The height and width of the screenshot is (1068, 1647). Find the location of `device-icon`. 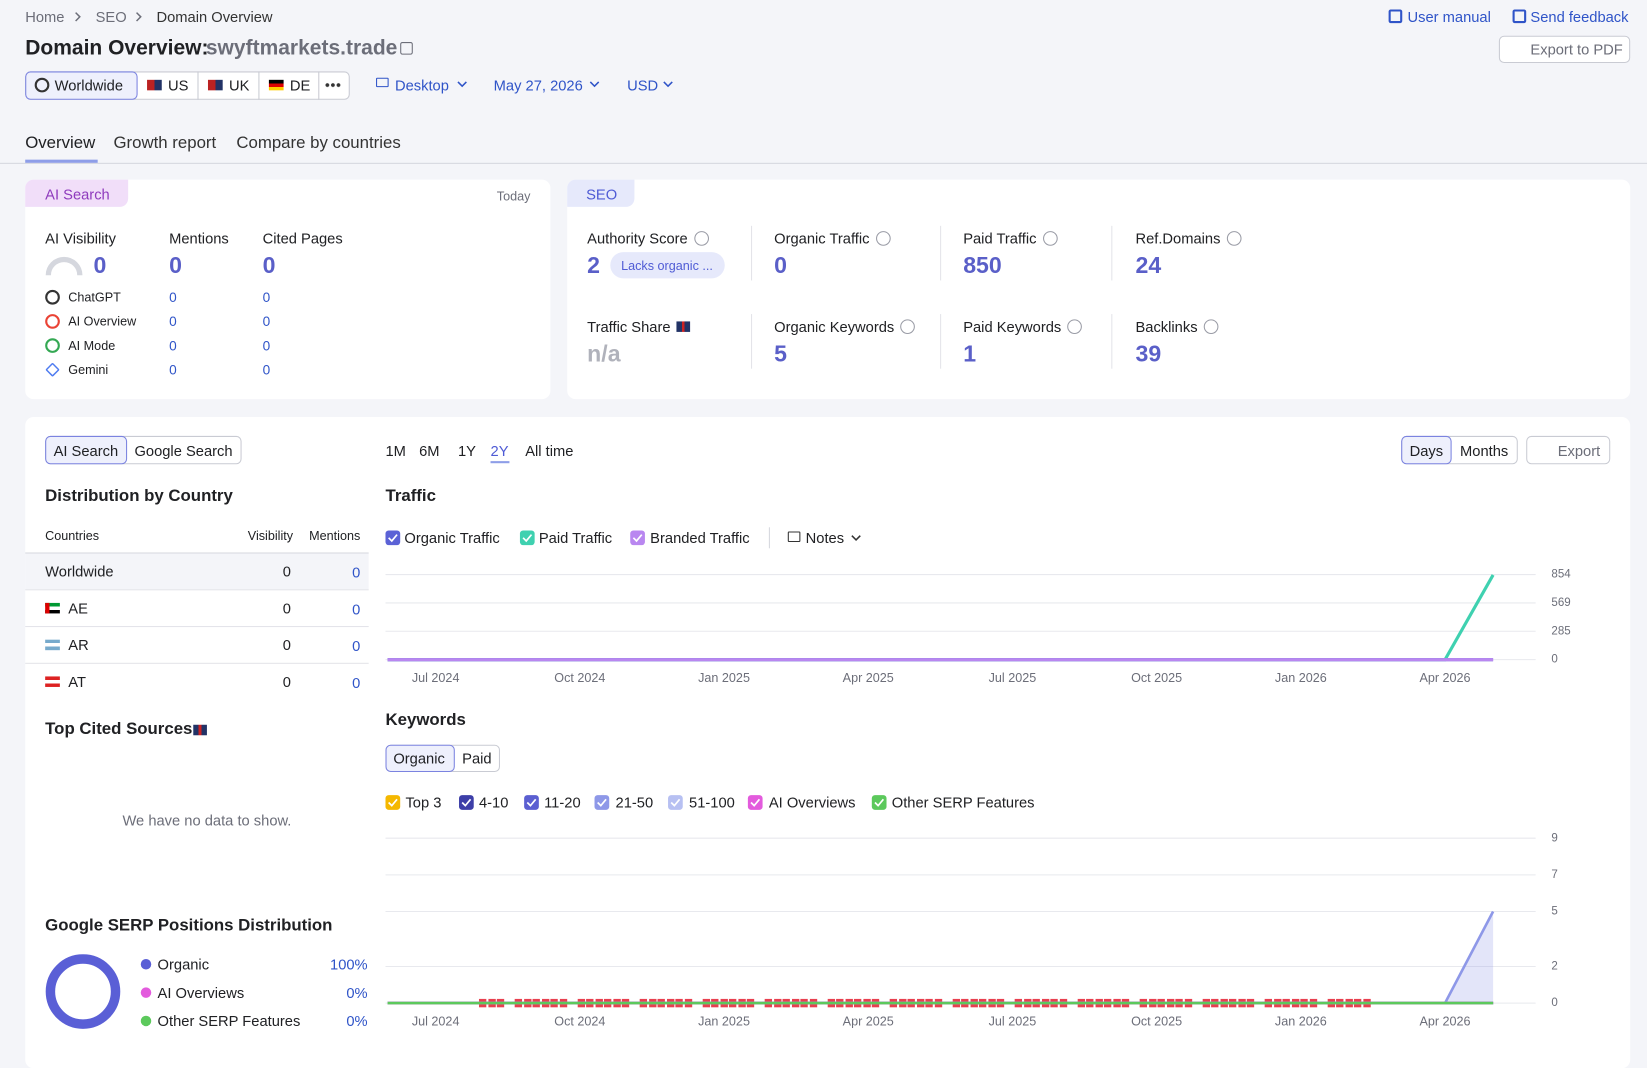

device-icon is located at coordinates (382, 82).